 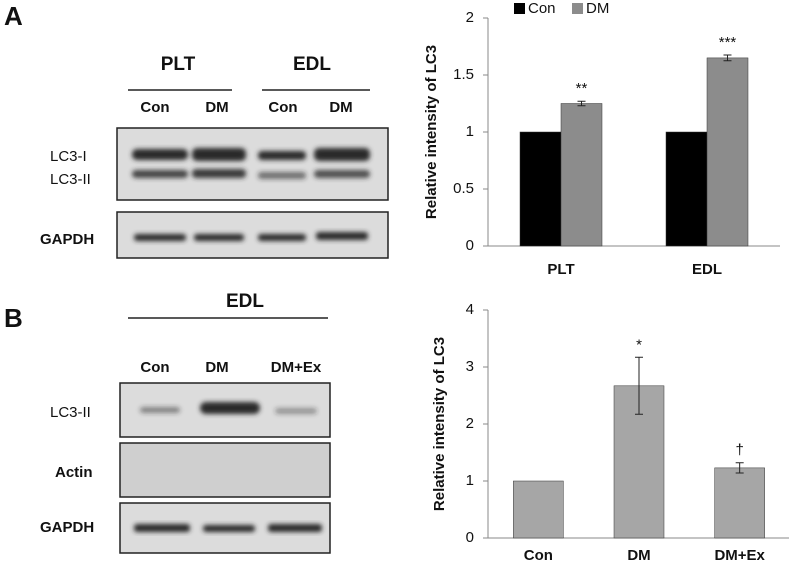 I want to click on significance-label: †, so click(x=739, y=450).